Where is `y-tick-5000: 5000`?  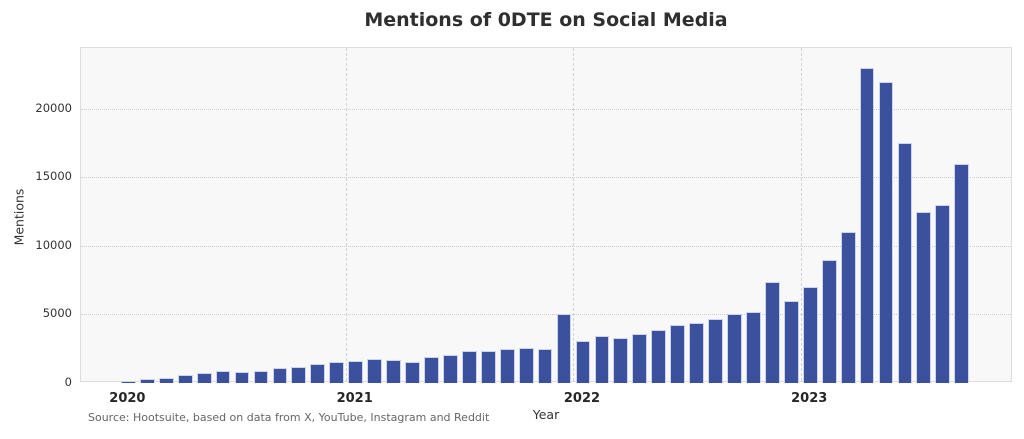
y-tick-5000: 5000 is located at coordinates (57, 313).